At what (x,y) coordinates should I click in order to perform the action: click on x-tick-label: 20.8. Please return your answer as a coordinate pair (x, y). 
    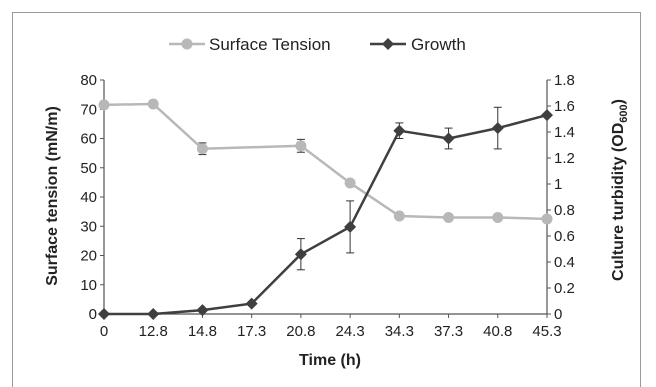
    Looking at the image, I should click on (300, 331).